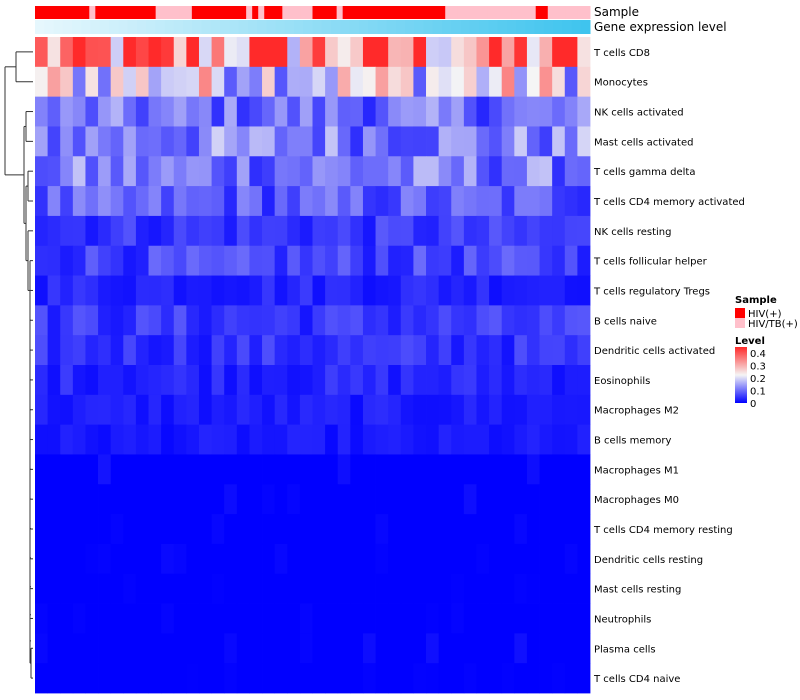 Image resolution: width=800 pixels, height=700 pixels. Describe the element at coordinates (632, 232) in the screenshot. I see `row-label: NK cells resting` at that location.